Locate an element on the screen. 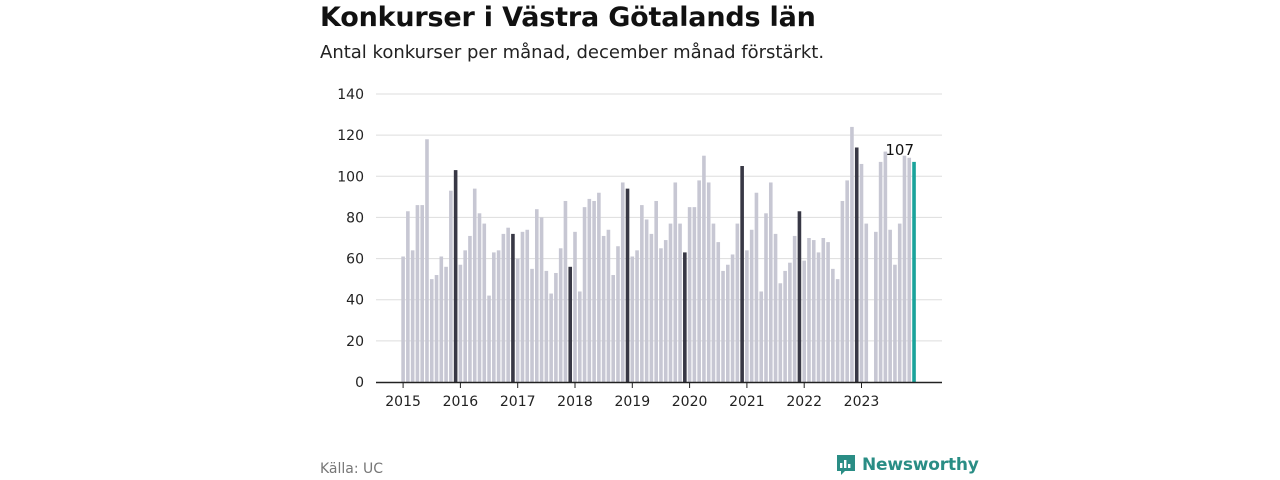 The image size is (1280, 480). x-tick-label: 2015 is located at coordinates (403, 402).